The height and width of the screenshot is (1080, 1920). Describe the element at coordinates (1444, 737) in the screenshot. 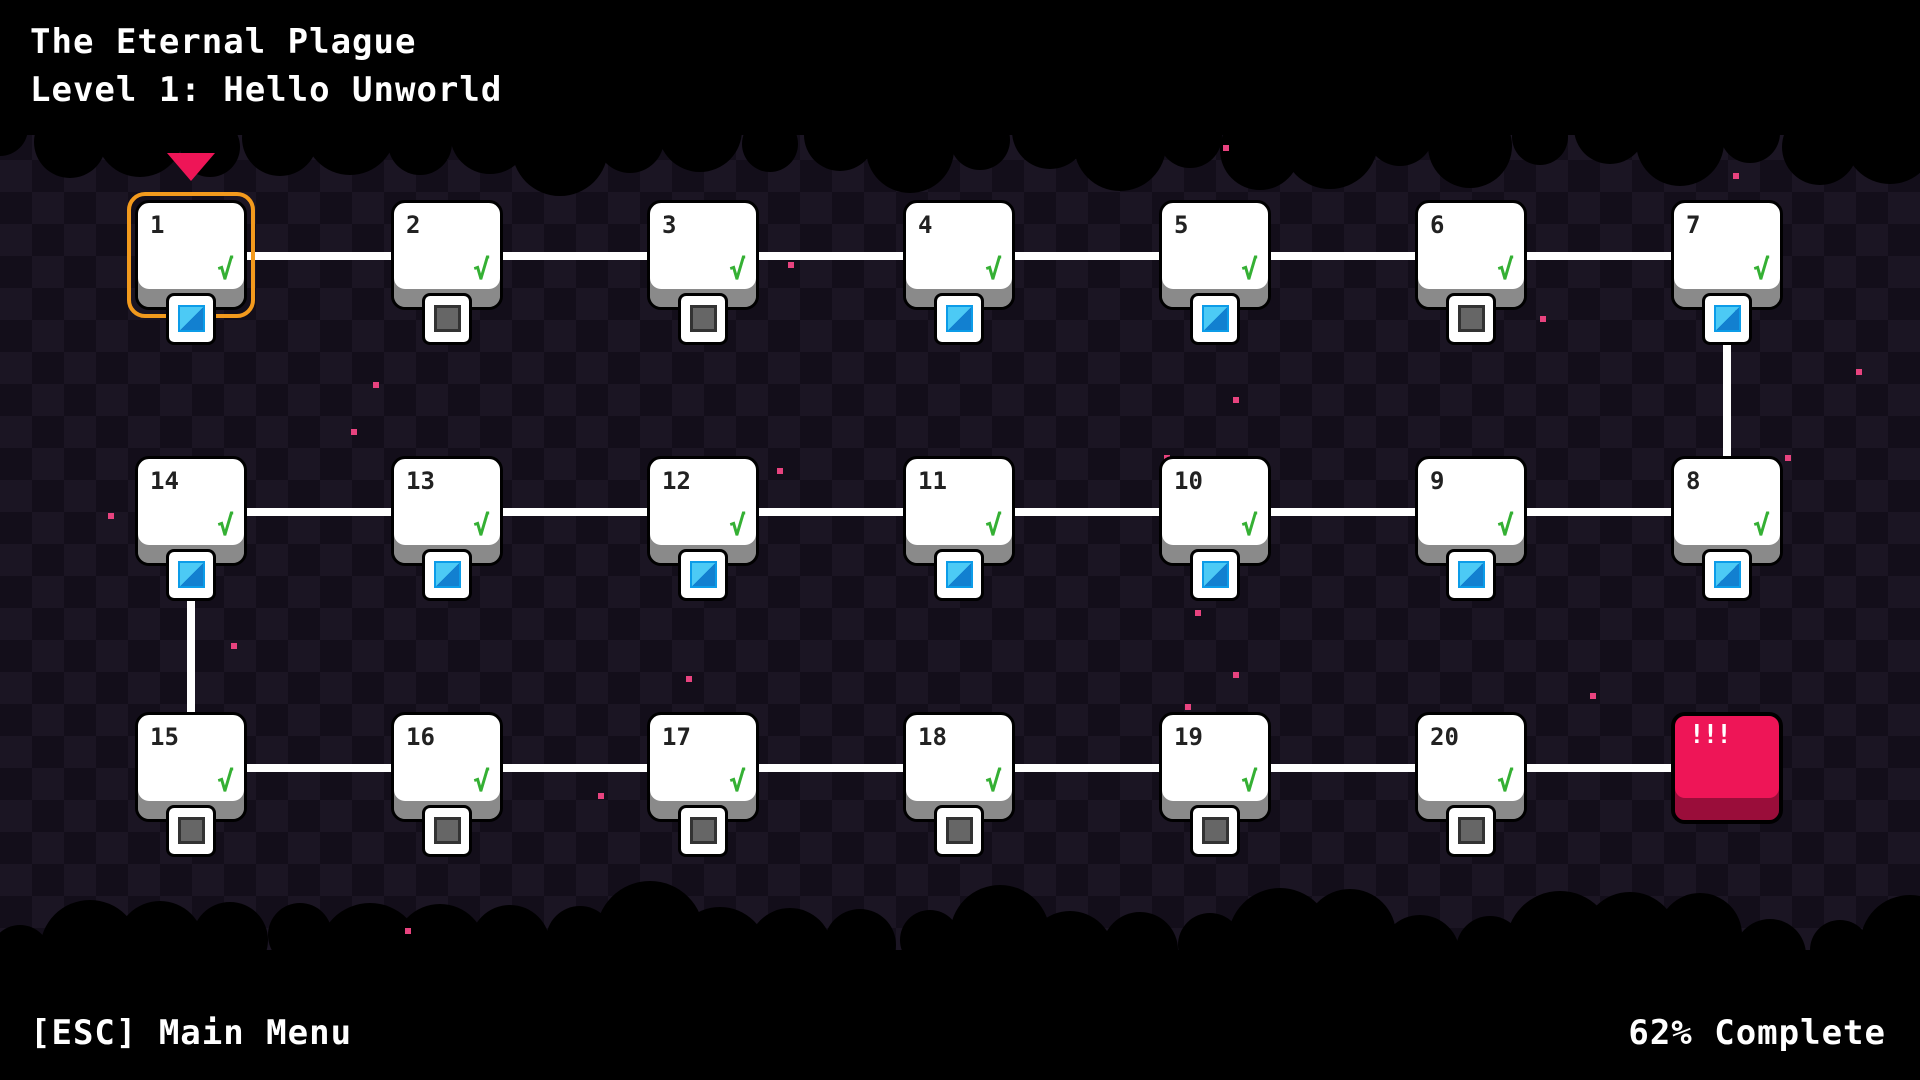

I see `level-number: 20` at that location.